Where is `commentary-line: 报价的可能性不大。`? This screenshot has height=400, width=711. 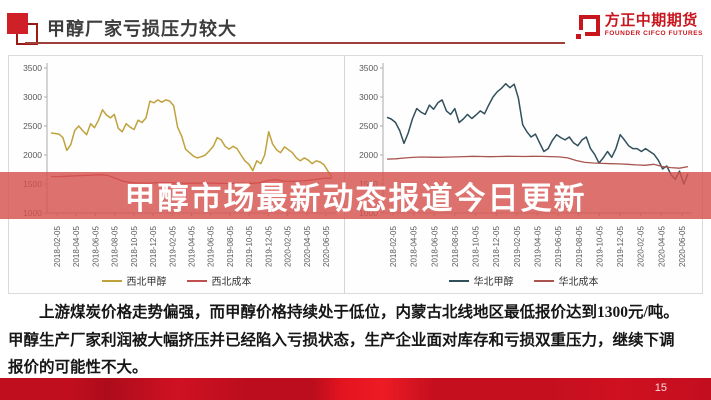
commentary-line: 报价的可能性不大。 is located at coordinates (78, 367).